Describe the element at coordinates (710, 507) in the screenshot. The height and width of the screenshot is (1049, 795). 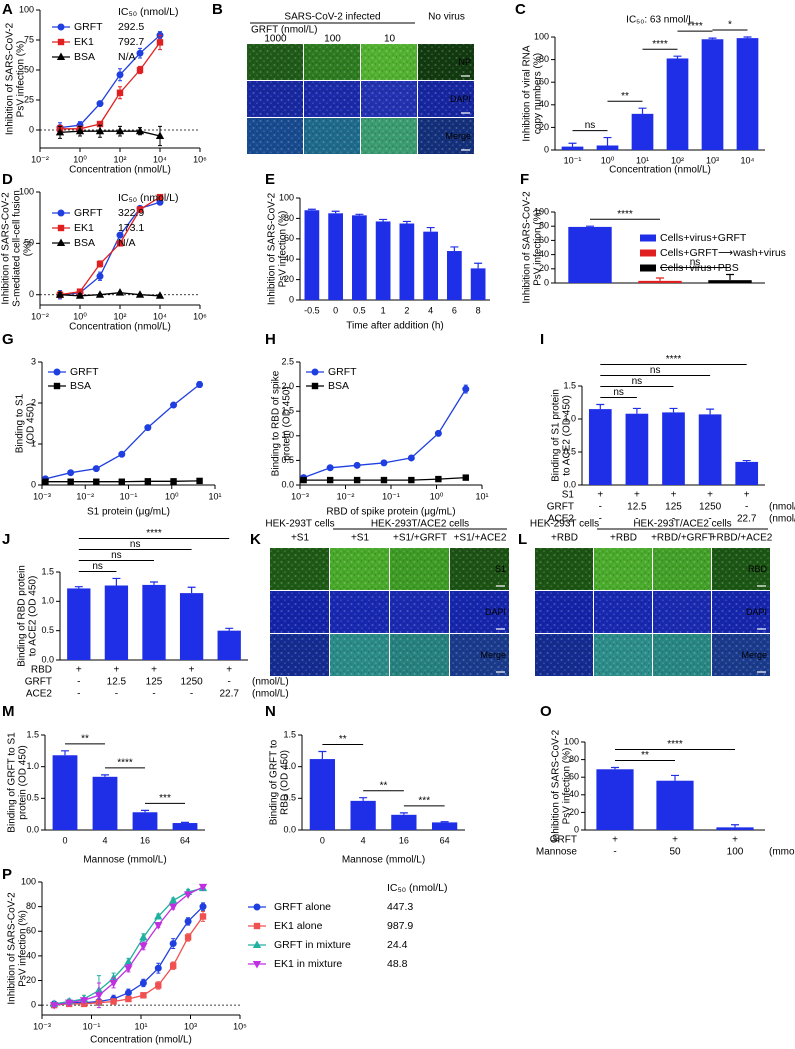
I see `condition-cell: 1250` at that location.